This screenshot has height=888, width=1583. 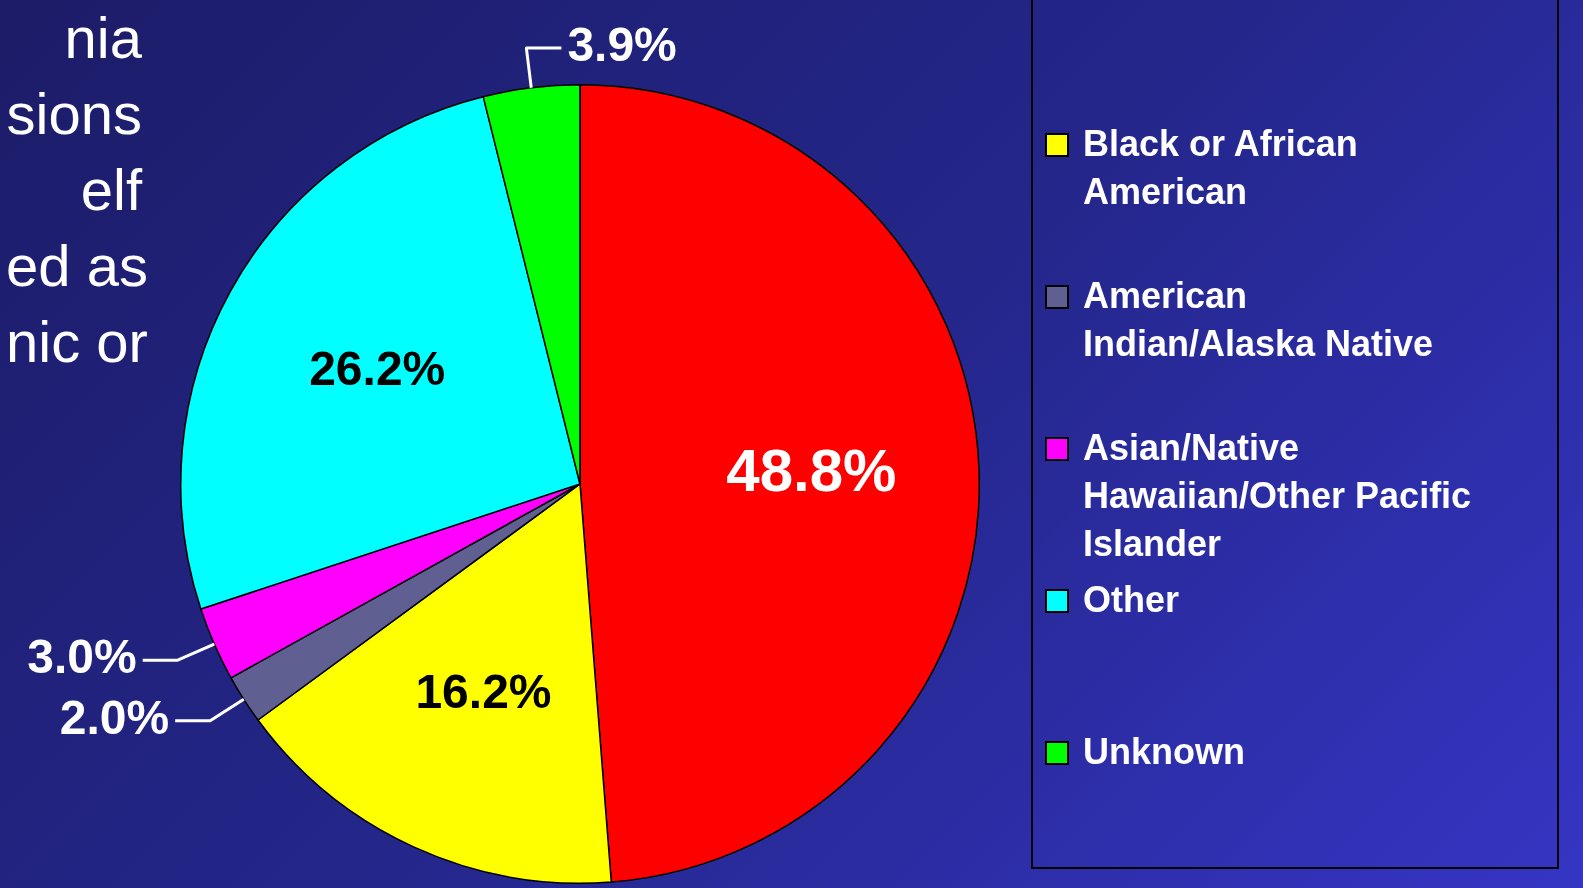 I want to click on data-label: 3.9%, so click(x=622, y=45).